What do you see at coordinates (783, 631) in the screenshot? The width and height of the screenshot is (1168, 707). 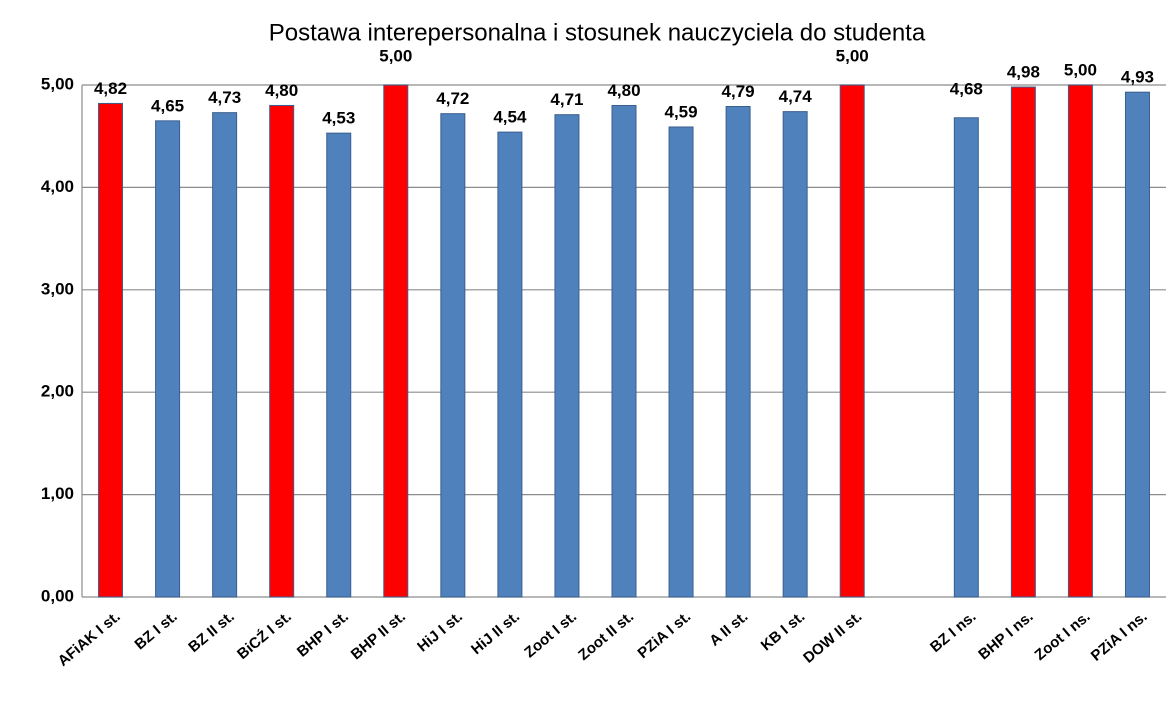 I see `x-tick-label: KB I st.` at bounding box center [783, 631].